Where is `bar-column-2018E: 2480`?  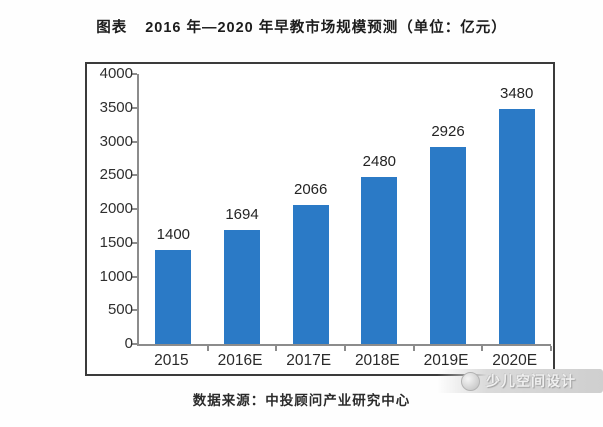 bar-column-2018E: 2480 is located at coordinates (379, 209).